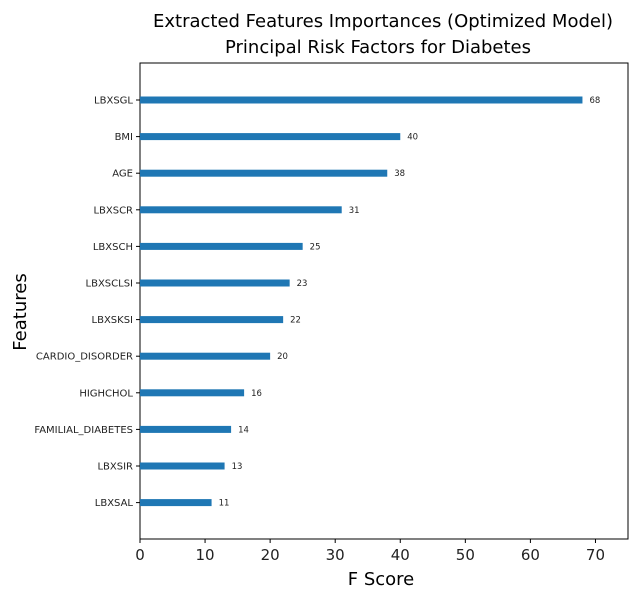 The image size is (637, 604). What do you see at coordinates (140, 555) in the screenshot?
I see `x-tick-label: 0` at bounding box center [140, 555].